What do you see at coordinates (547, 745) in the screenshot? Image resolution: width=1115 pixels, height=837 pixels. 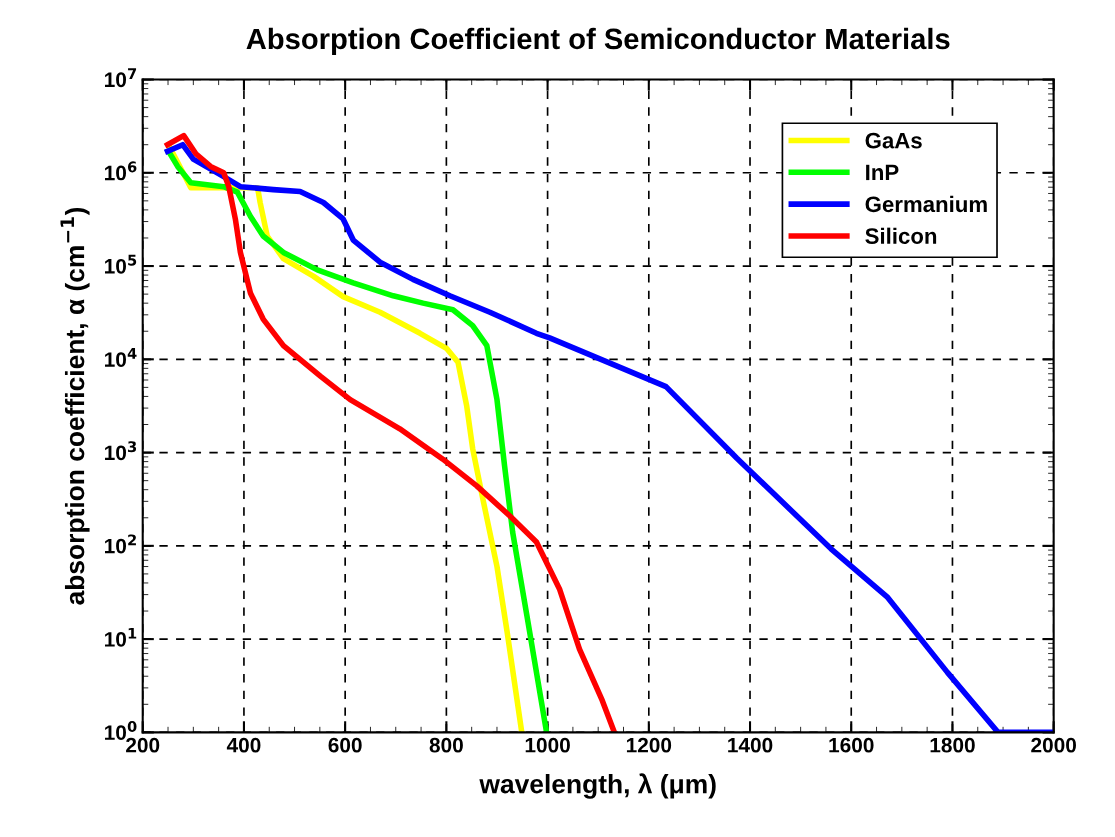 I see `x-tick-label: 1000` at bounding box center [547, 745].